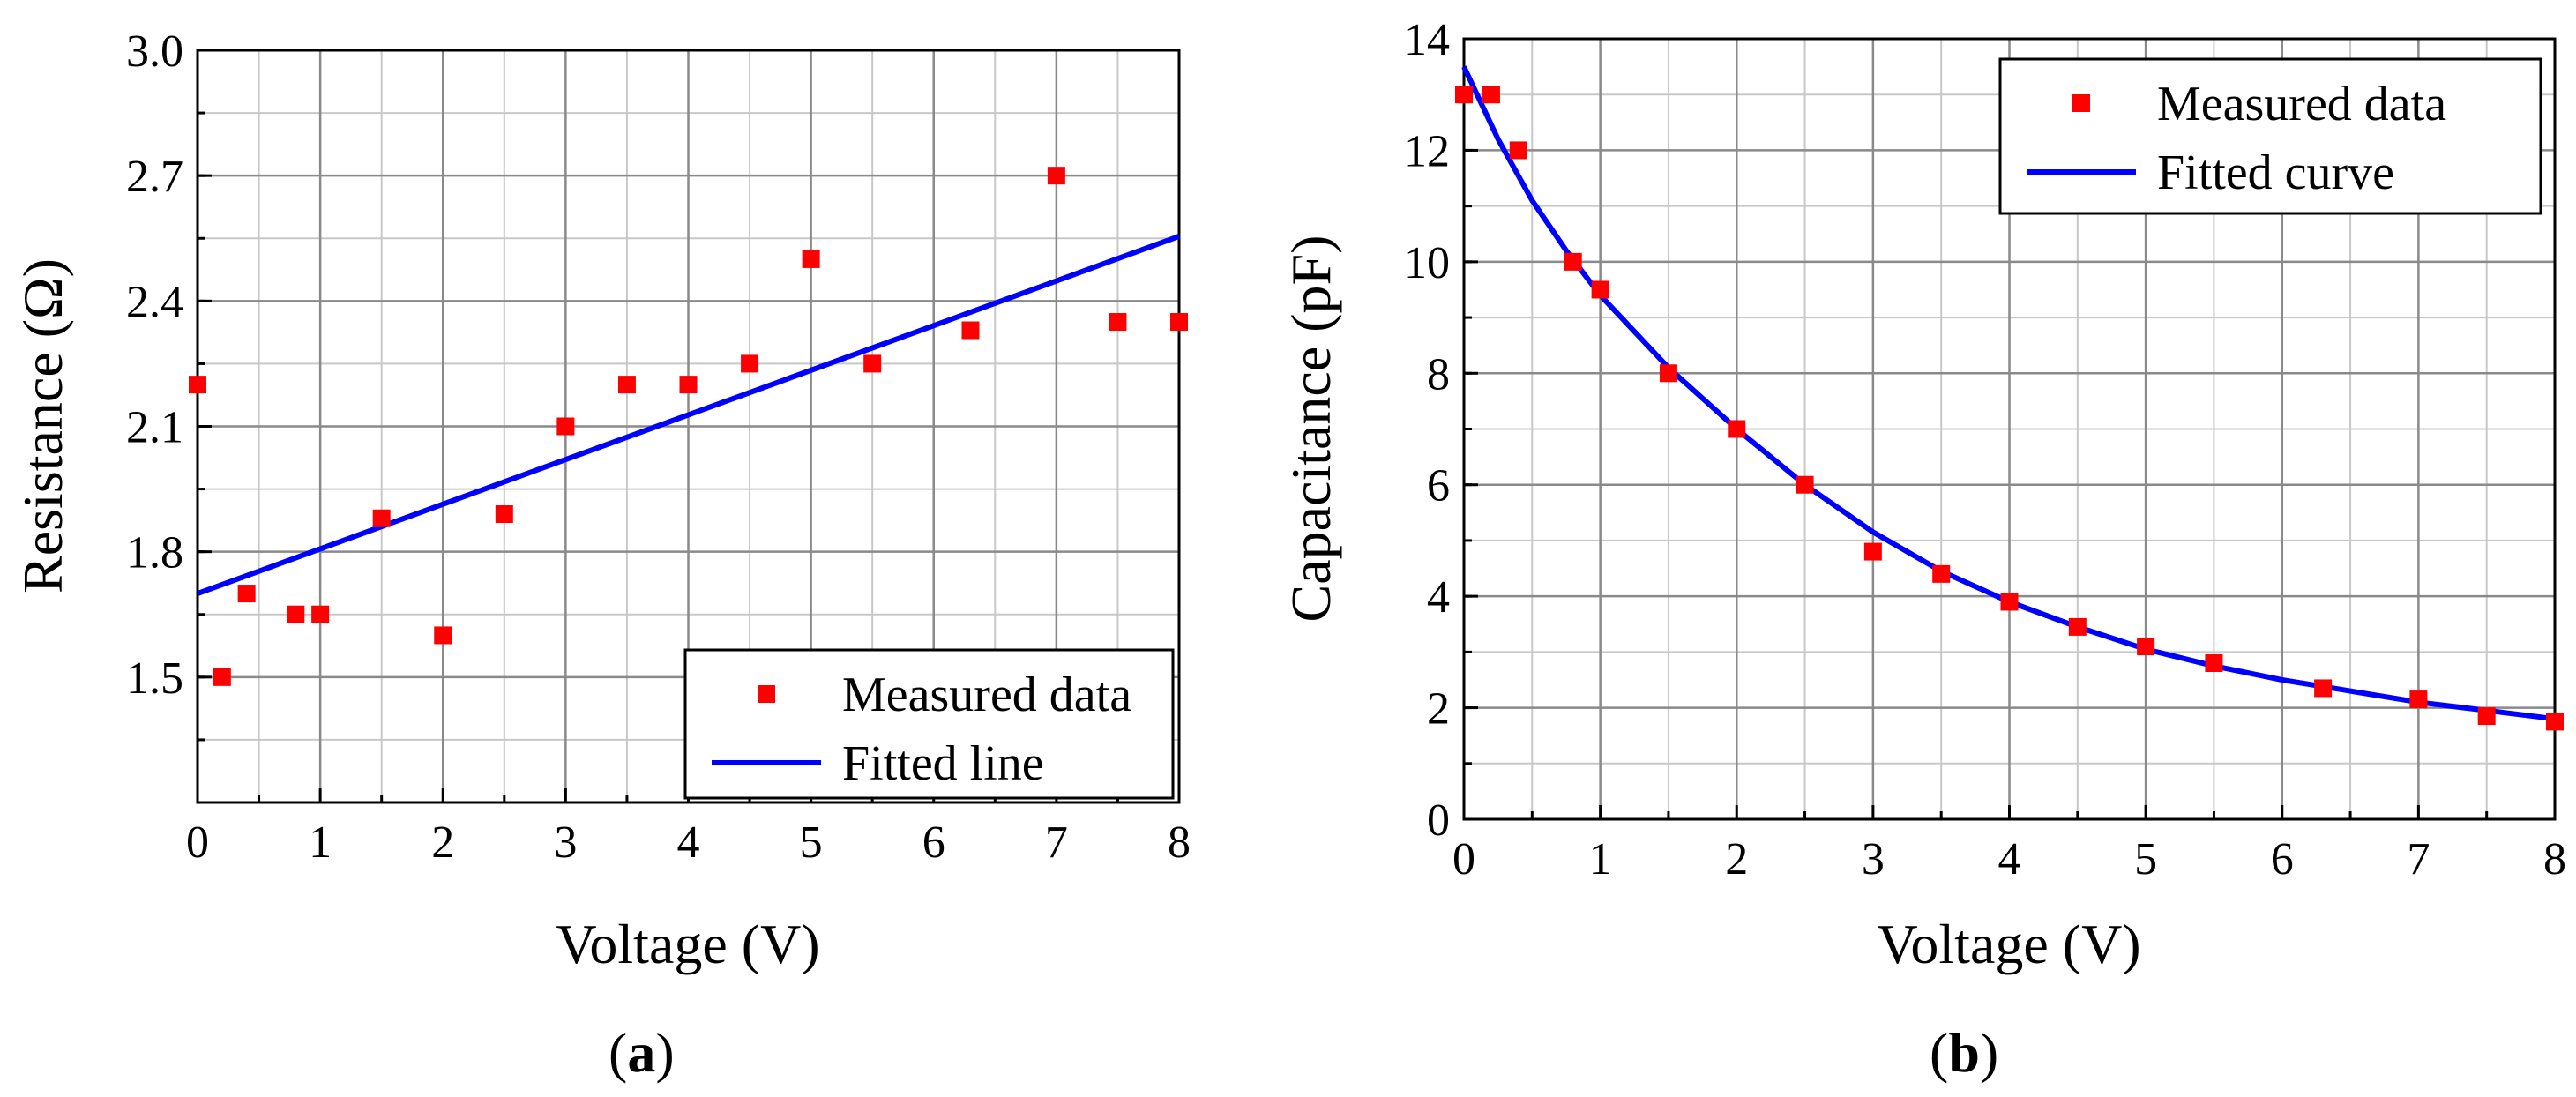  I want to click on y-tick-label: 8, so click(1438, 374).